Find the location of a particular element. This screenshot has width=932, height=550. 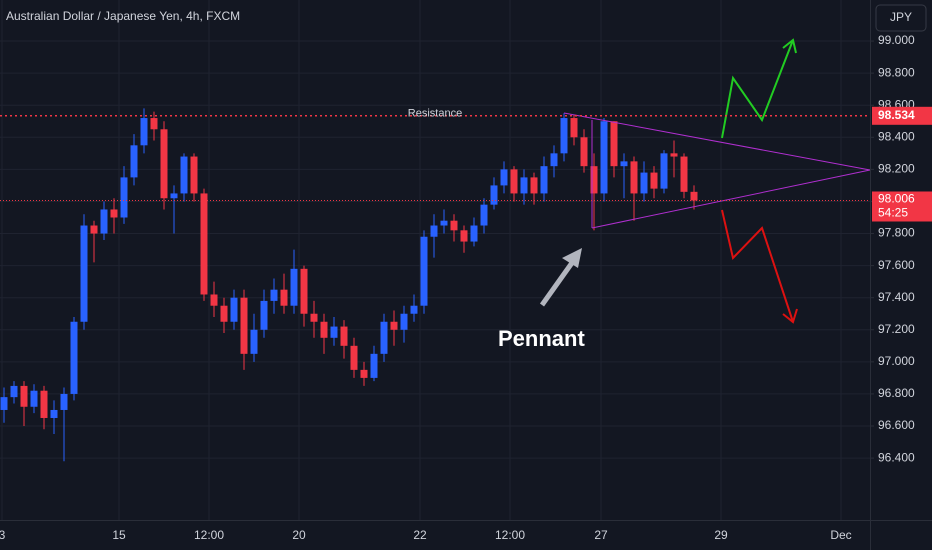

y-tick-label: 97.600 is located at coordinates (896, 265).